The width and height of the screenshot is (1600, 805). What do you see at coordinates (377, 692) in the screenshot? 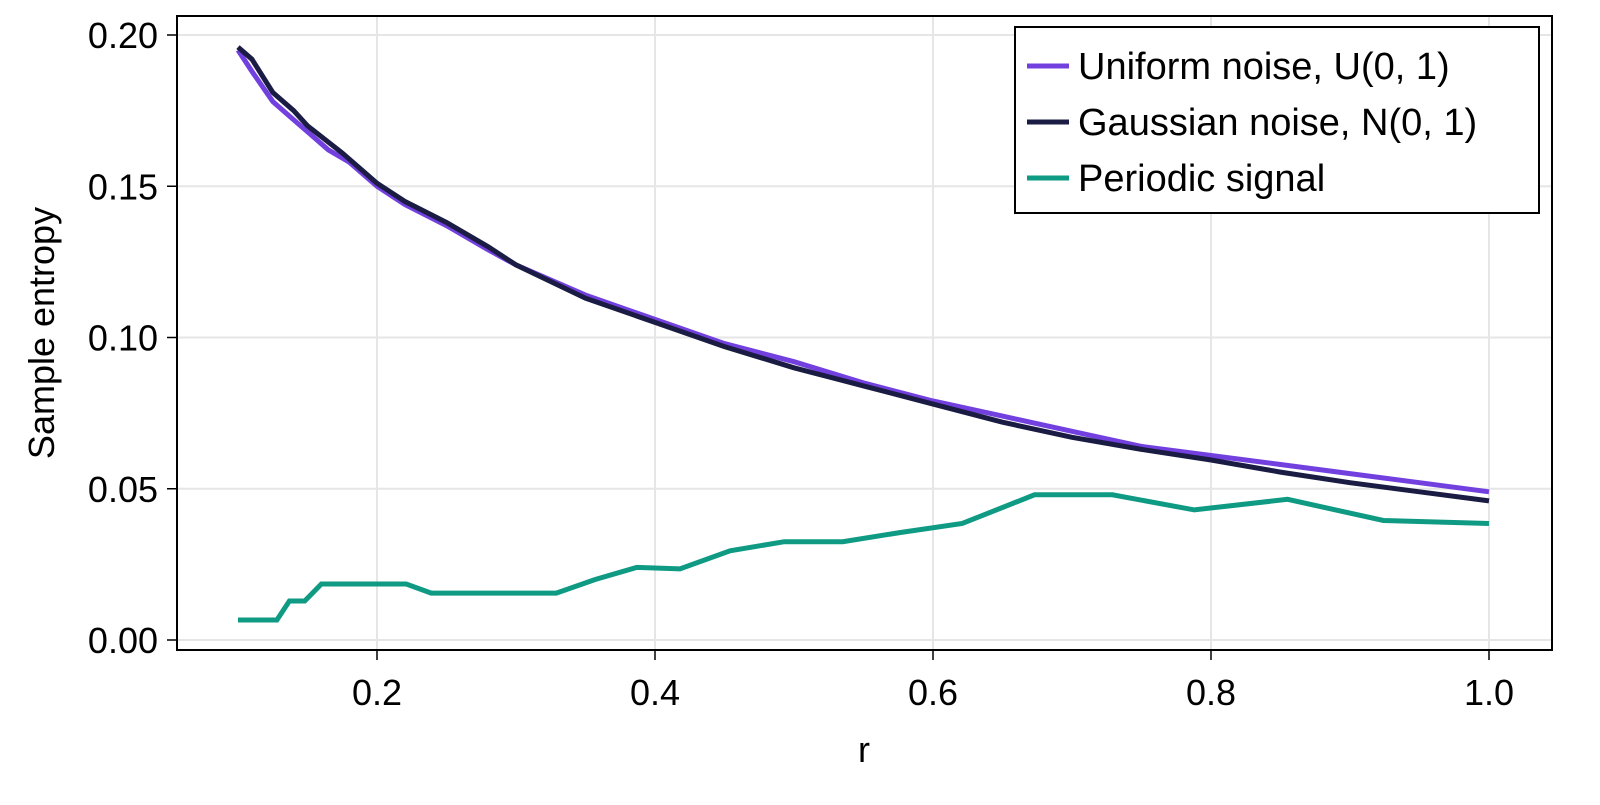
I see `x-tick-label: 0.2` at bounding box center [377, 692].